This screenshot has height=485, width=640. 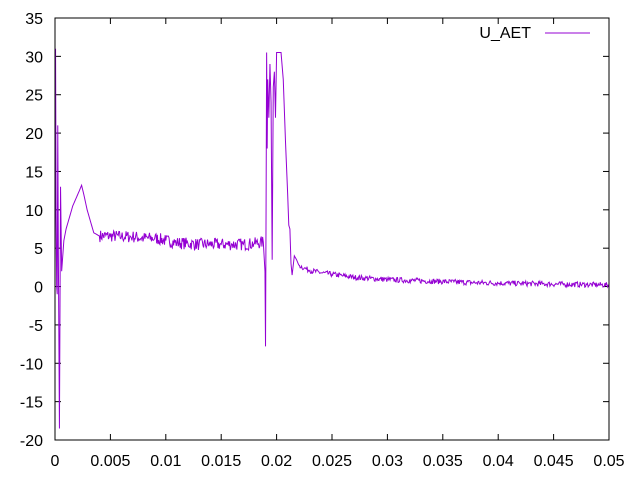 I want to click on y-tick-label: -20, so click(x=31, y=441).